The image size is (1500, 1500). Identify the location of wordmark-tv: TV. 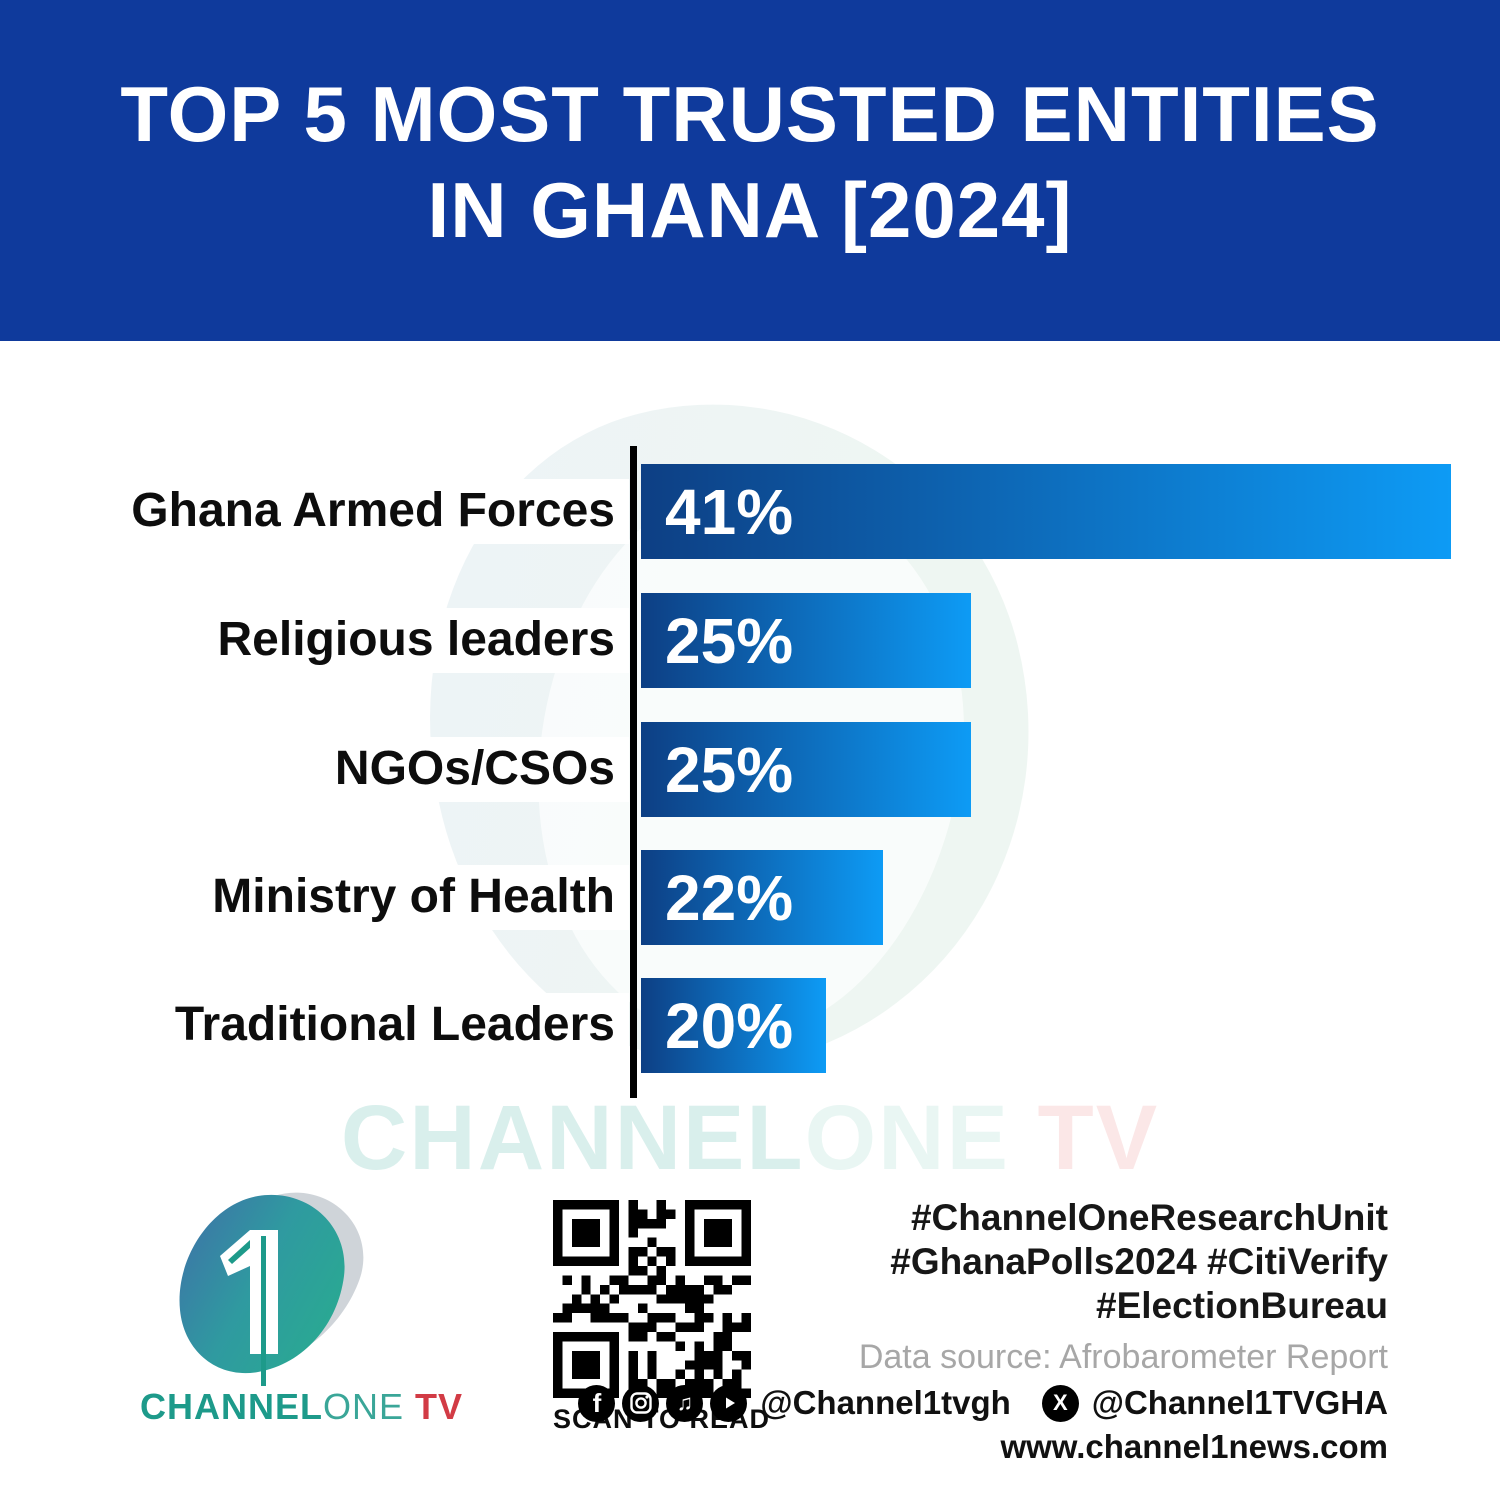
(434, 1406).